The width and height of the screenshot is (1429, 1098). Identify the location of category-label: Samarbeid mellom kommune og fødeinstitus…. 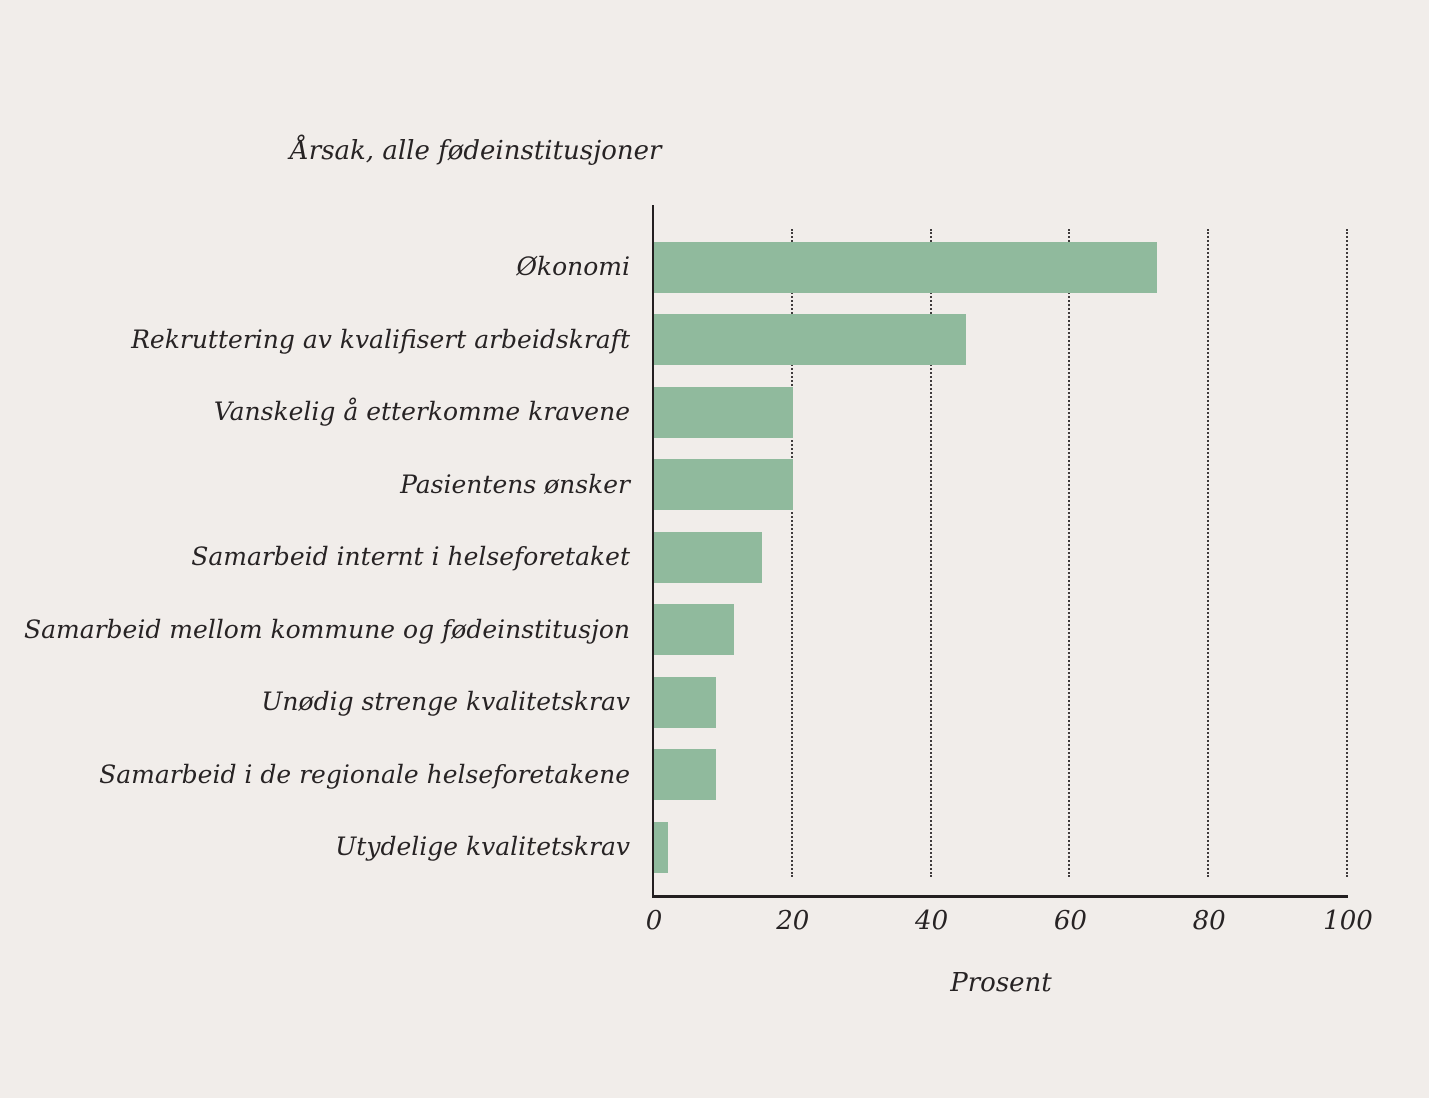
(326, 629).